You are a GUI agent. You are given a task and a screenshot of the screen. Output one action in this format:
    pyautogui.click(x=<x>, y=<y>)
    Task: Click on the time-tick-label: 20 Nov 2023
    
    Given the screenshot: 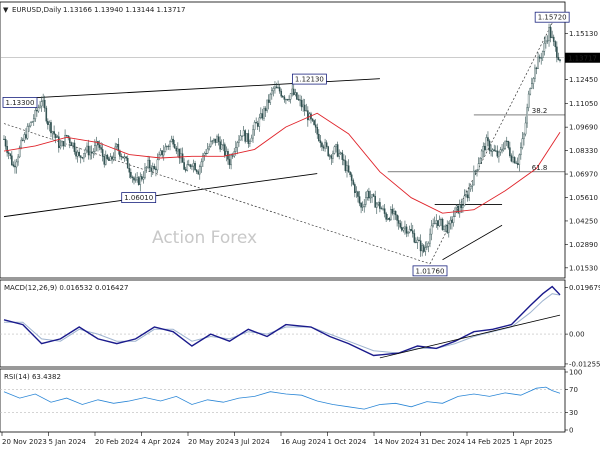 What is the action you would take?
    pyautogui.click(x=24, y=442)
    